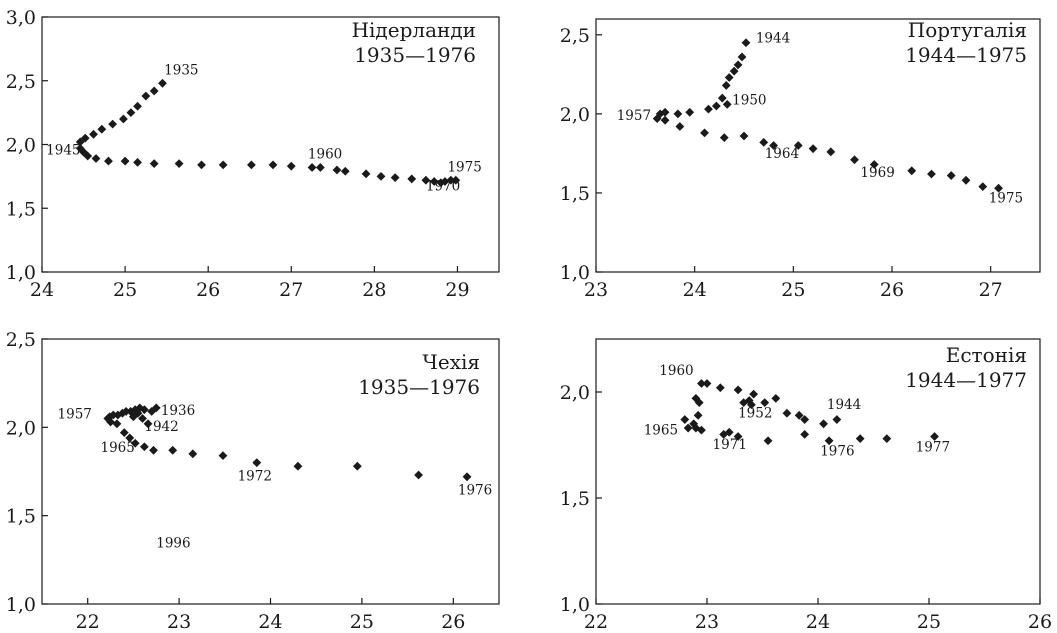  I want to click on year-label: 1975, so click(1006, 198).